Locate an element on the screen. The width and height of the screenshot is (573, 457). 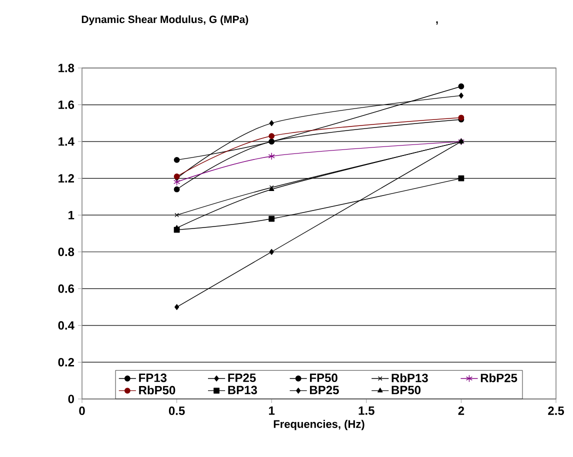
x-tick-label: 0 is located at coordinates (82, 411).